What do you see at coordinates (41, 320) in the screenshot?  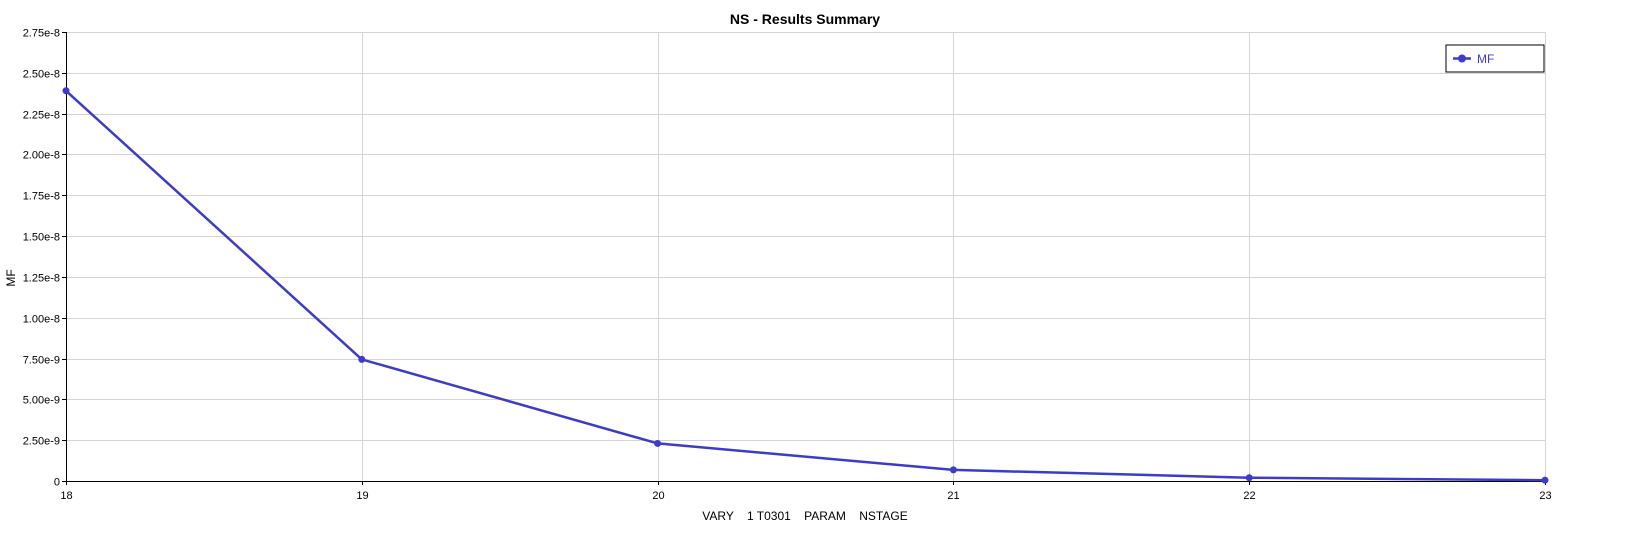 I see `y-tick-label: 1.00e-8` at bounding box center [41, 320].